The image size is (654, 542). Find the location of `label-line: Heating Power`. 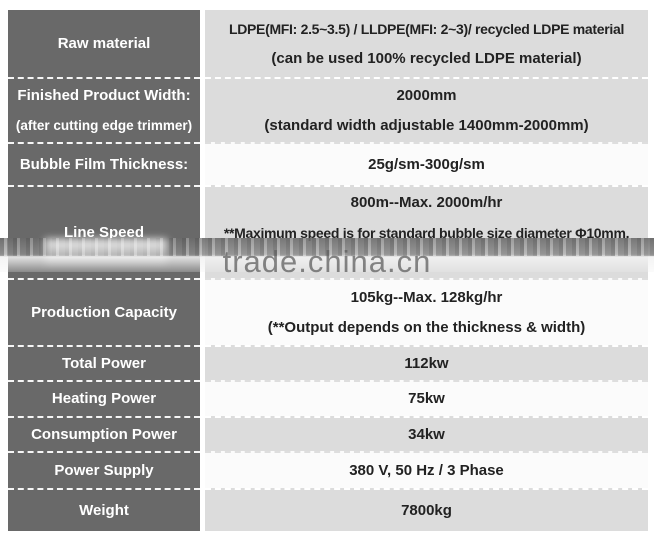

label-line: Heating Power is located at coordinates (104, 398).